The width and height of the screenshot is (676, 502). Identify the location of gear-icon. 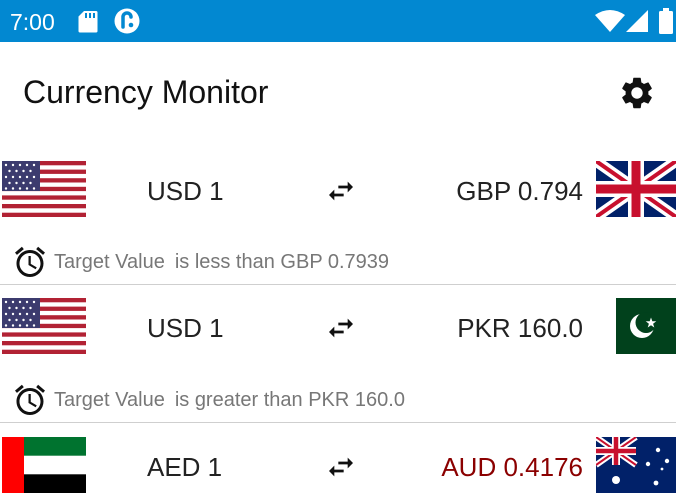
(637, 93).